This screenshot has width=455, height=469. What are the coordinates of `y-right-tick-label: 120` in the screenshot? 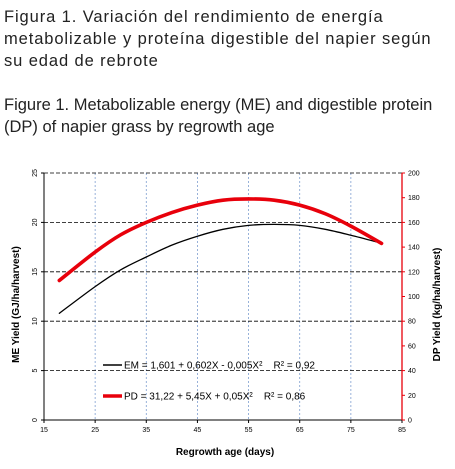 It's located at (414, 272).